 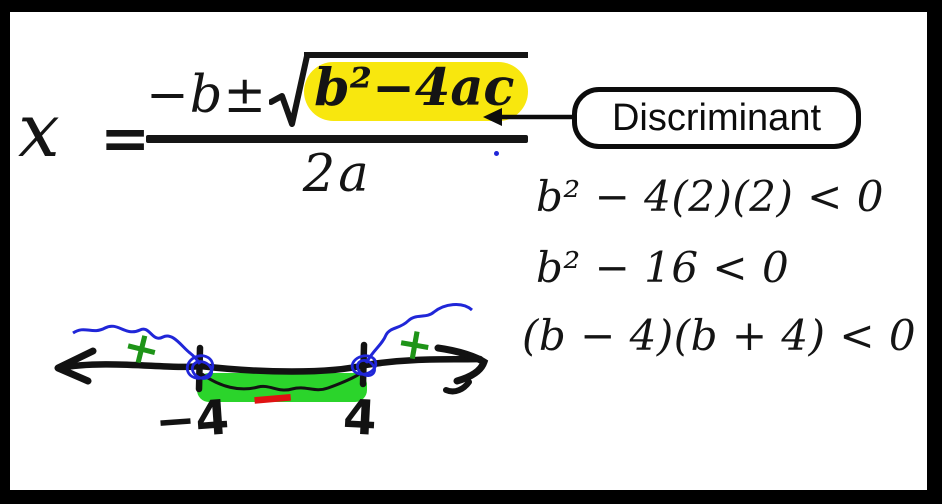 I want to click on open-circle-minus4-icon, so click(x=200, y=367).